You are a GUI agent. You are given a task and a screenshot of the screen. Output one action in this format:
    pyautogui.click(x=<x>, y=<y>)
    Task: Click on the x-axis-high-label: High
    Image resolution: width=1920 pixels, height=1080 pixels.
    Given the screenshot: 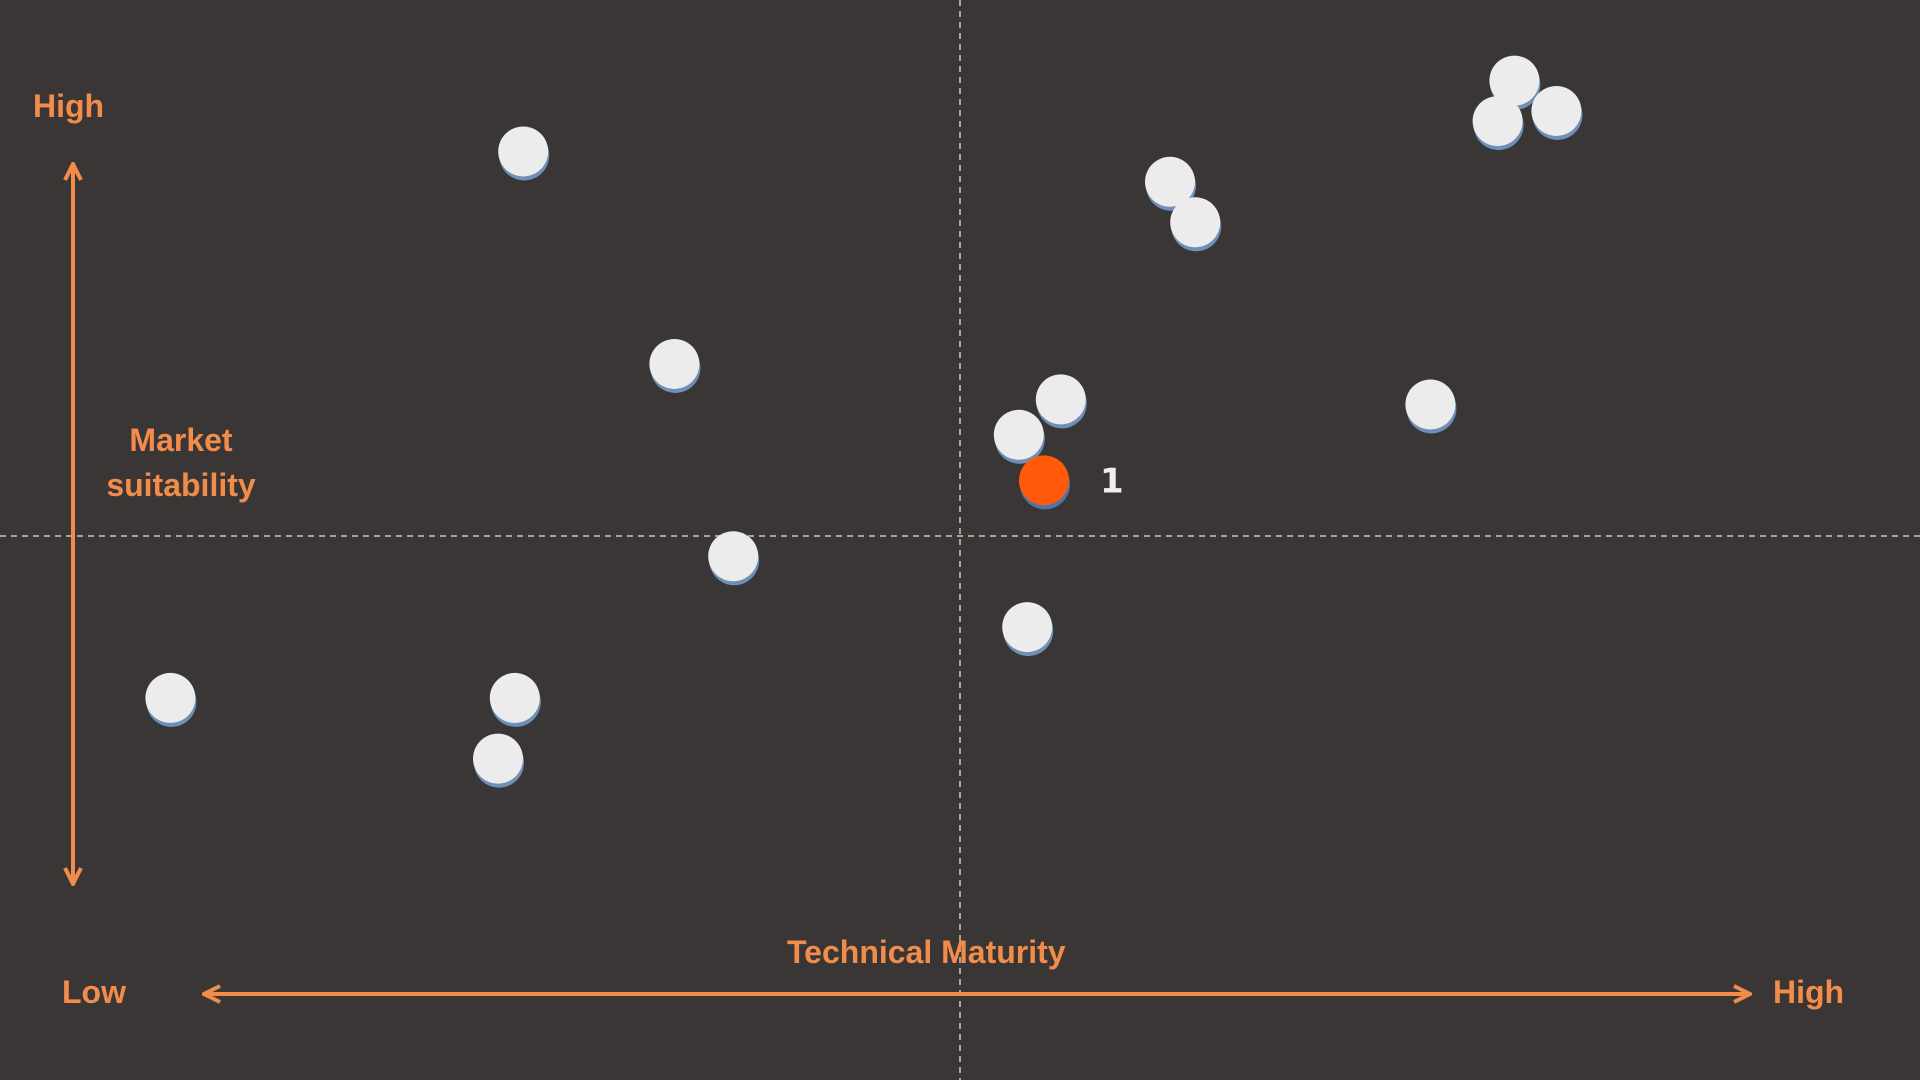 What is the action you would take?
    pyautogui.click(x=1809, y=992)
    